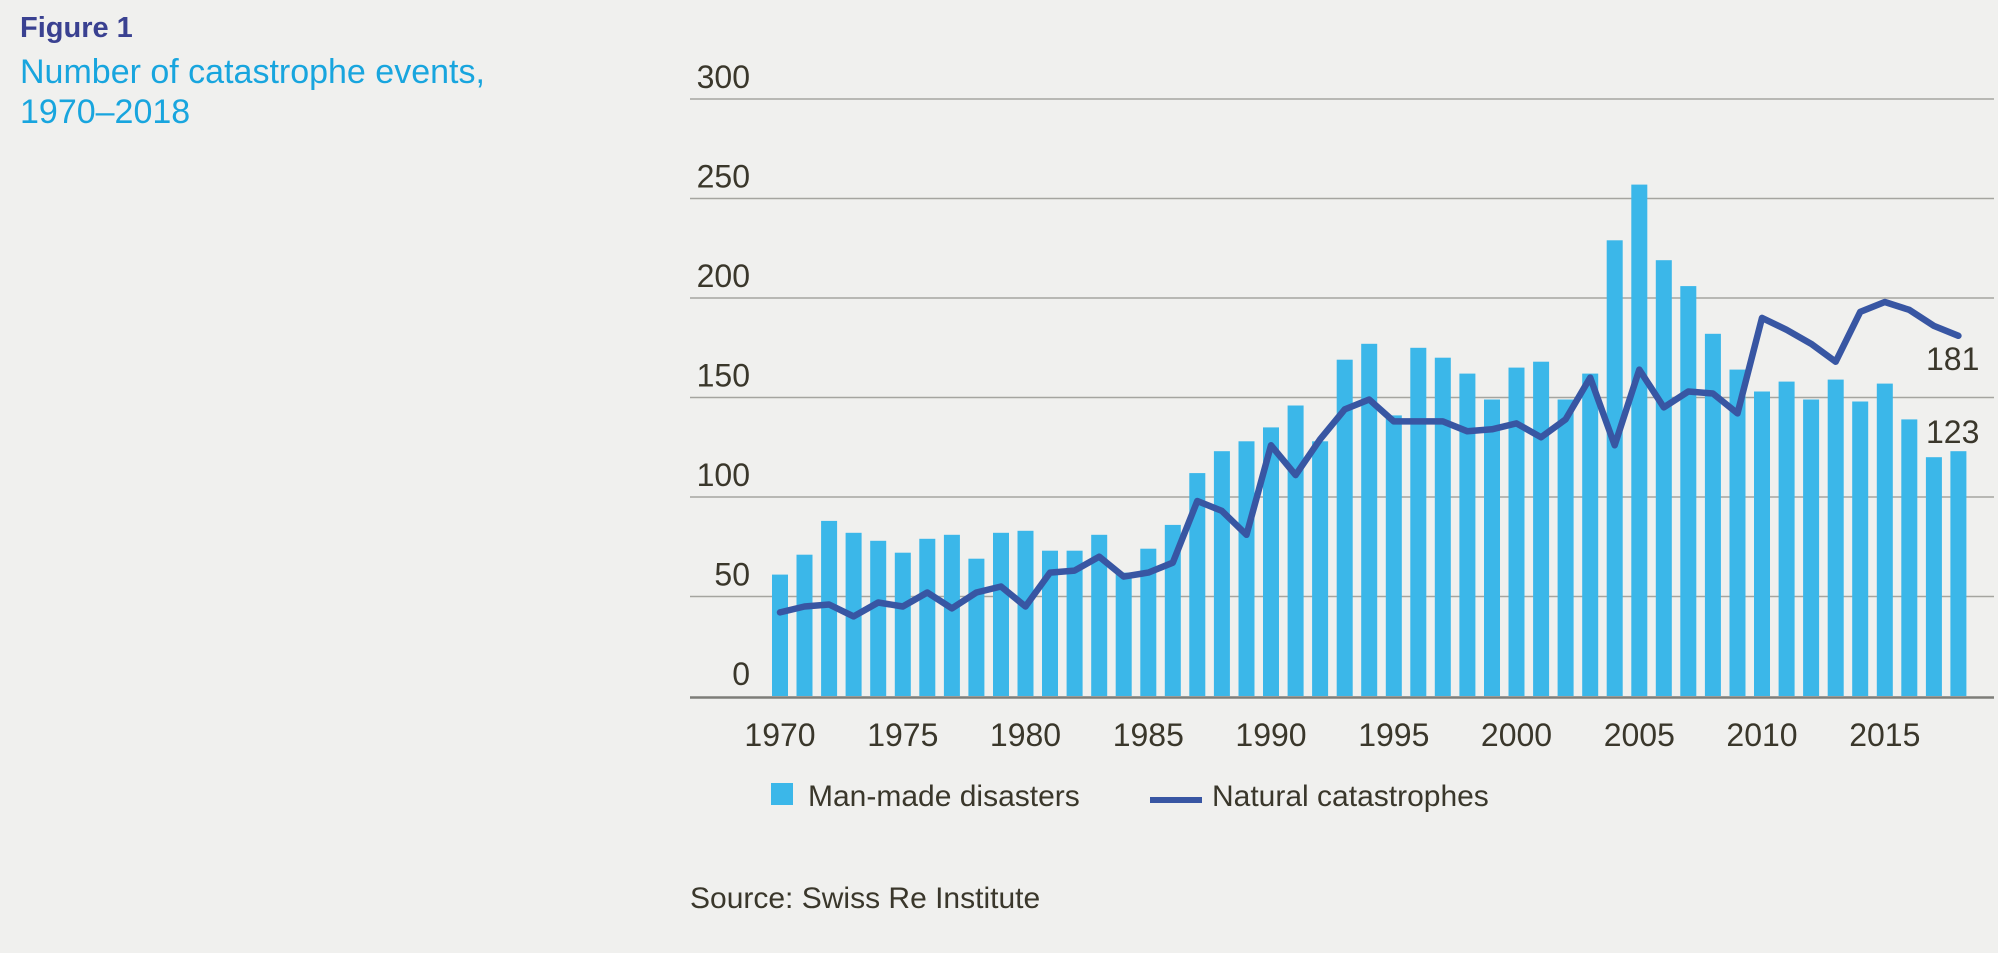 The image size is (1998, 953). Describe the element at coordinates (878, 618) in the screenshot. I see `bar-1974` at that location.